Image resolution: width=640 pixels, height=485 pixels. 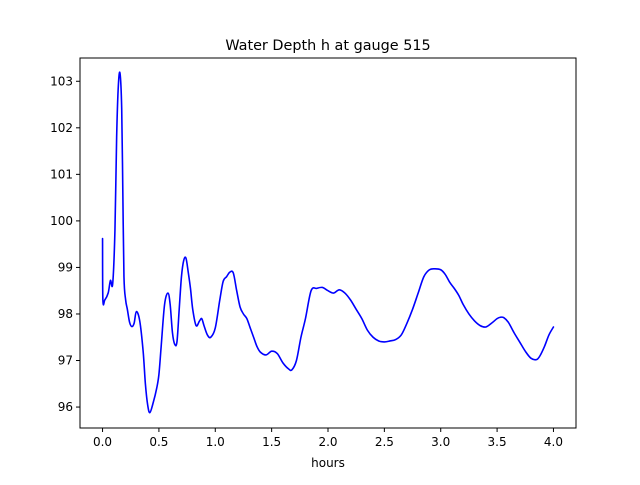 I want to click on y-tick-label: 99, so click(x=65, y=267).